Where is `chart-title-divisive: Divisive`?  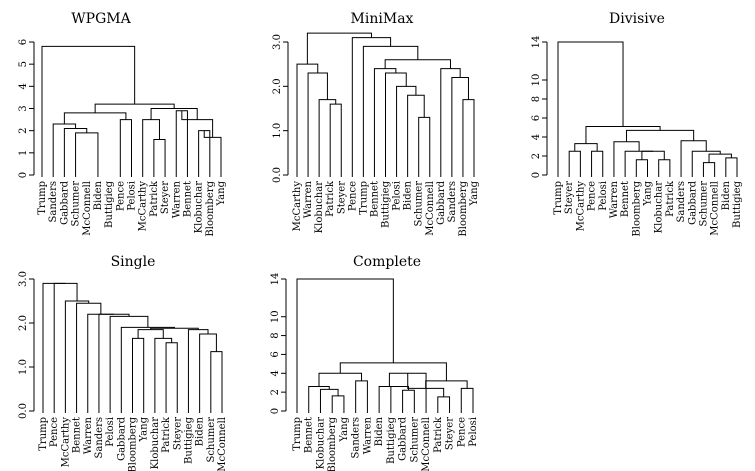
chart-title-divisive: Divisive is located at coordinates (637, 19).